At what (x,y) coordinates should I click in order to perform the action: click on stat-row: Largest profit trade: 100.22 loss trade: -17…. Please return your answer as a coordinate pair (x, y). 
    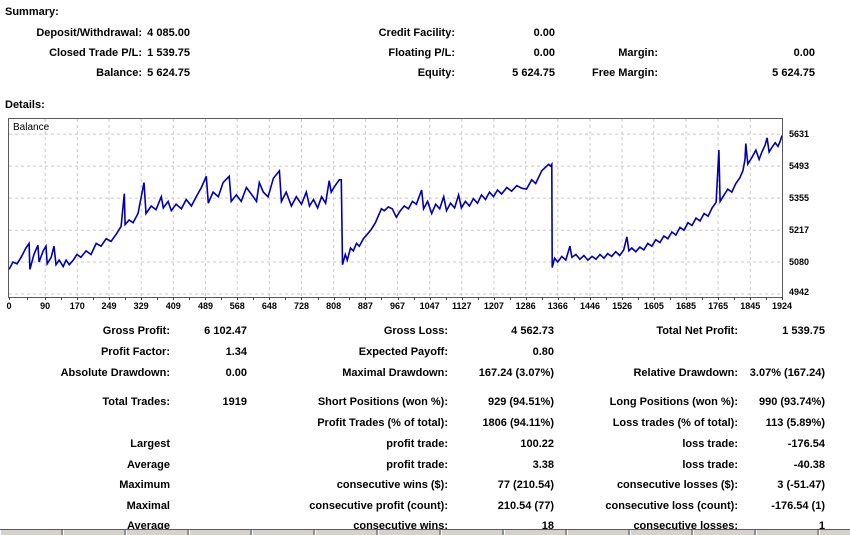
    Looking at the image, I should click on (412, 444).